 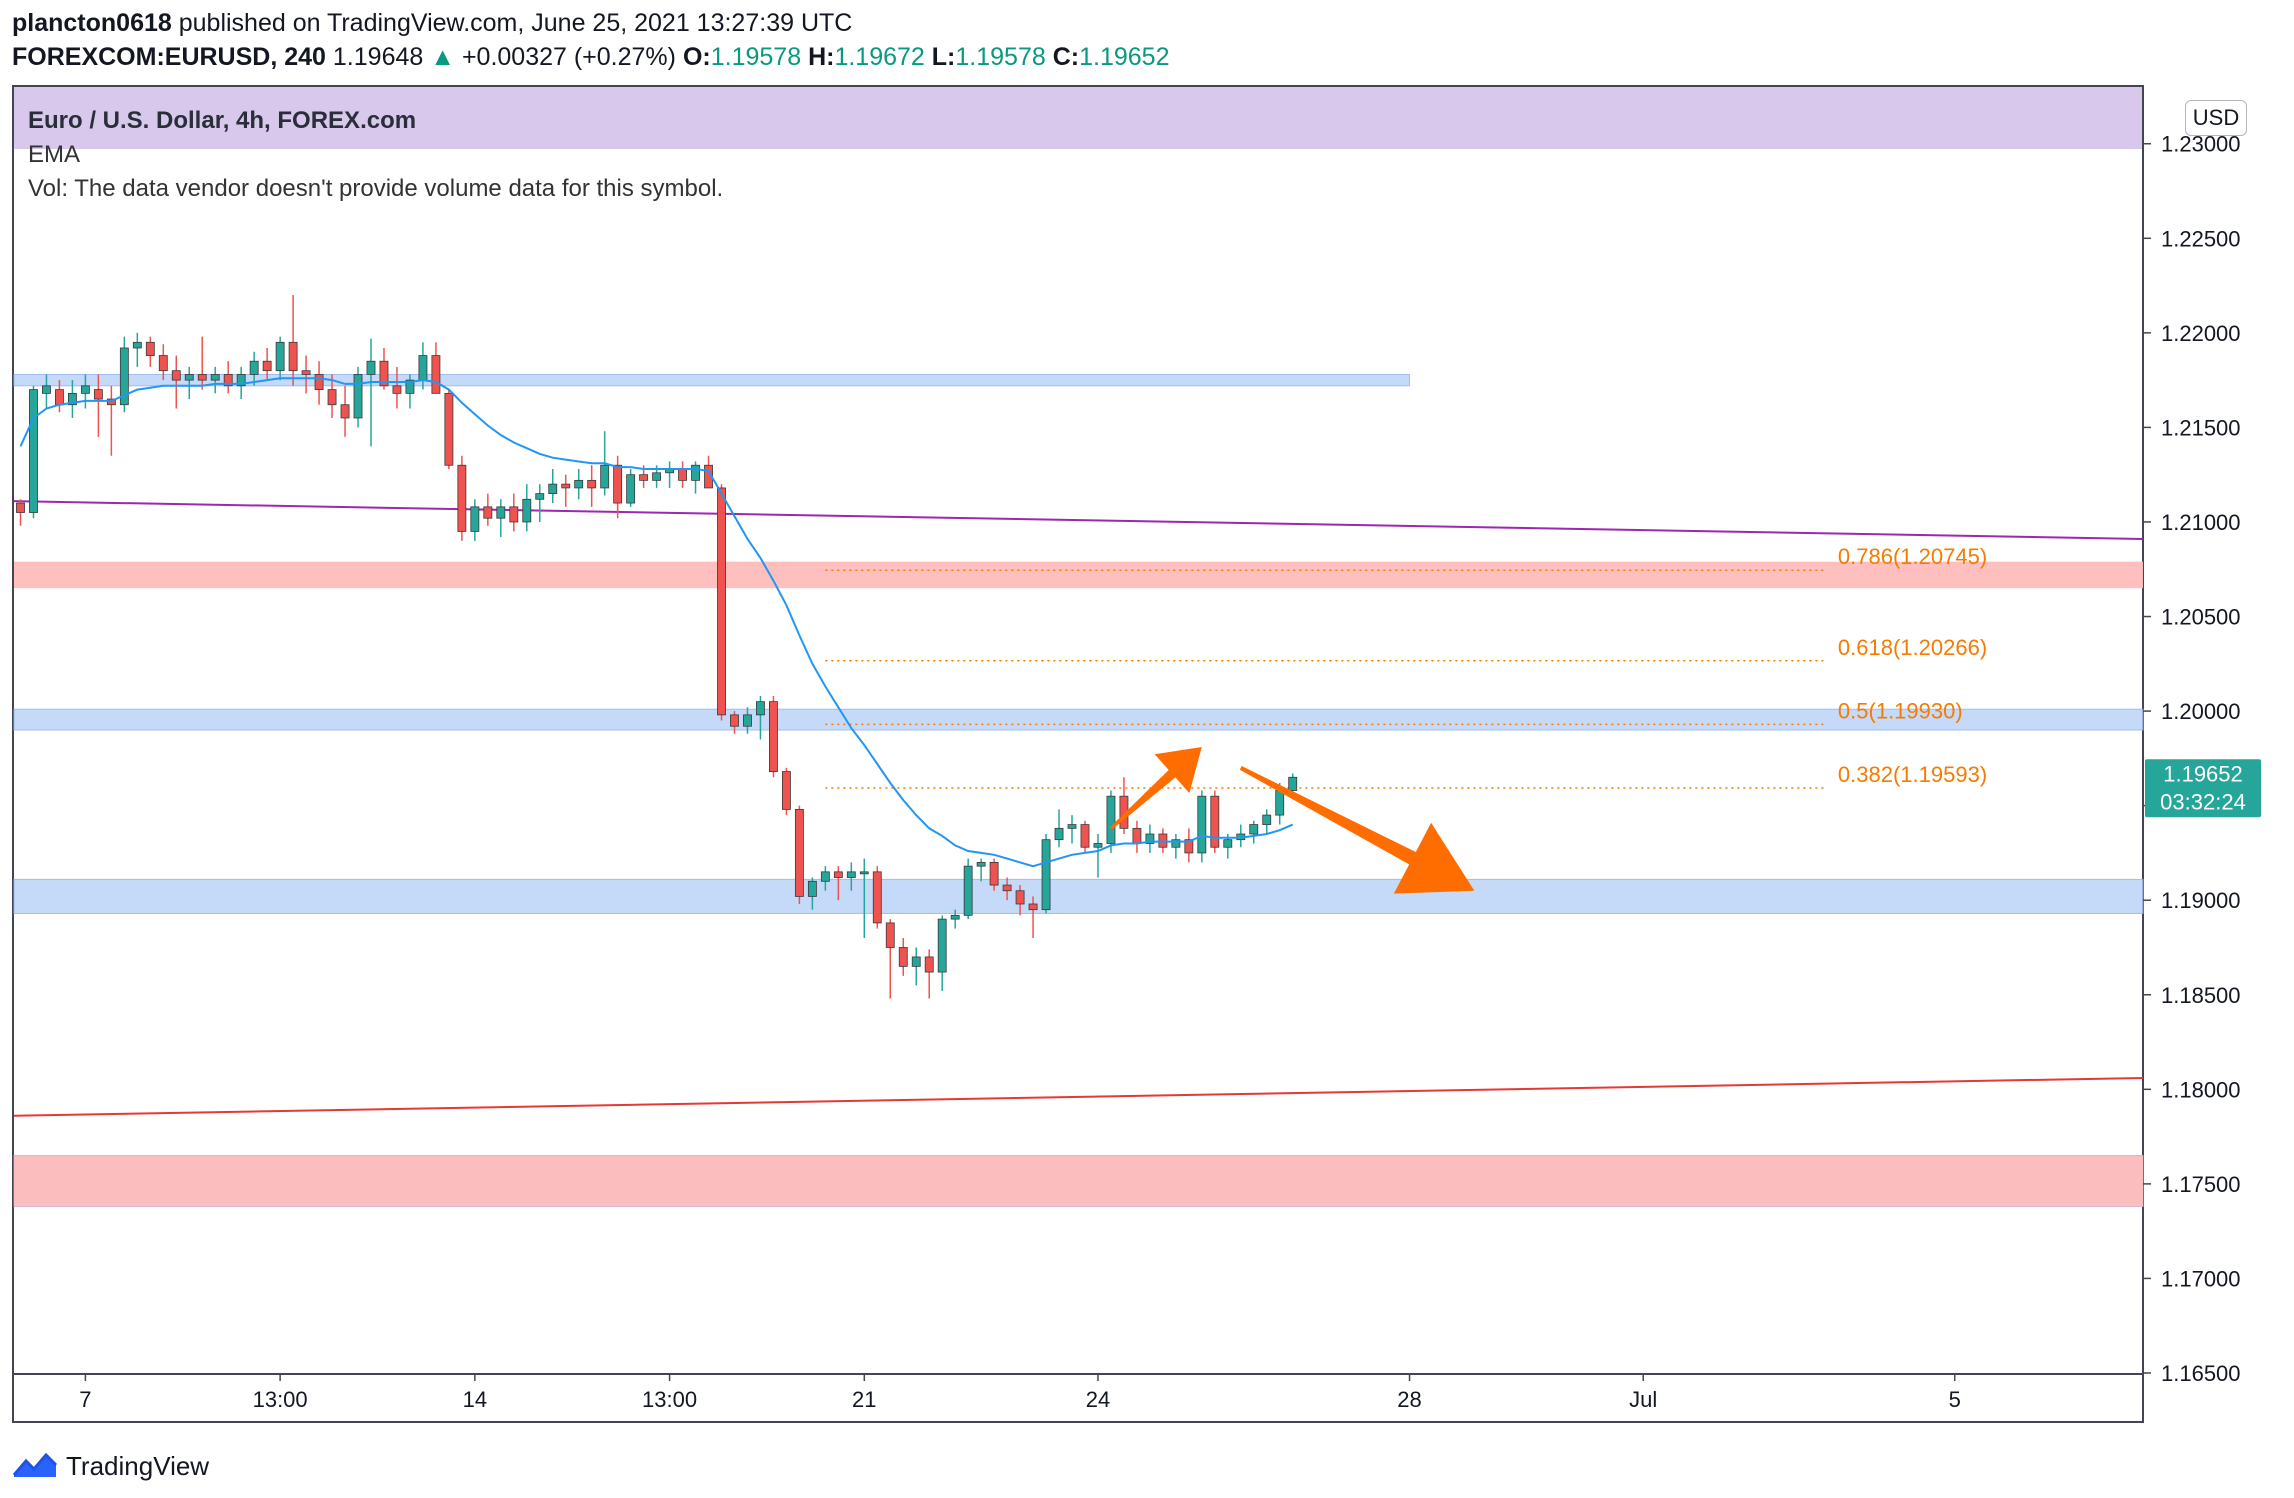 What do you see at coordinates (138, 1465) in the screenshot?
I see `footer-brand-text: TradingView` at bounding box center [138, 1465].